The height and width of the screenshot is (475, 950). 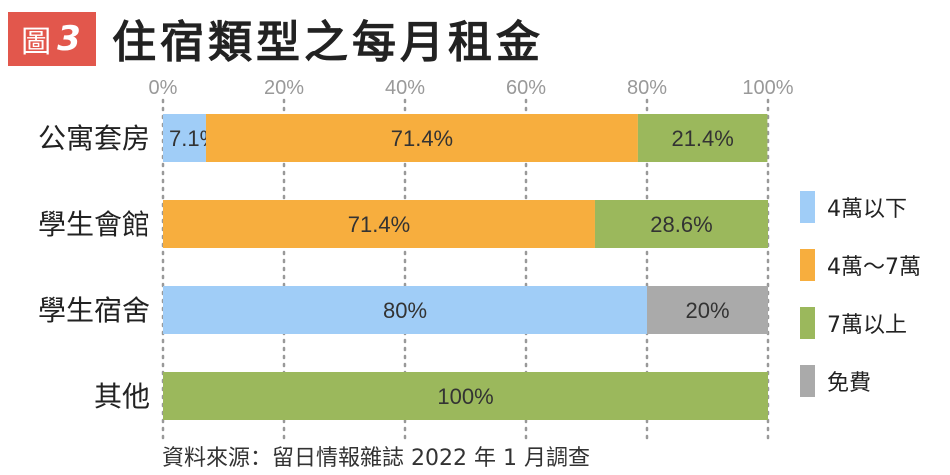 I want to click on data-label: 20%, so click(x=707, y=310).